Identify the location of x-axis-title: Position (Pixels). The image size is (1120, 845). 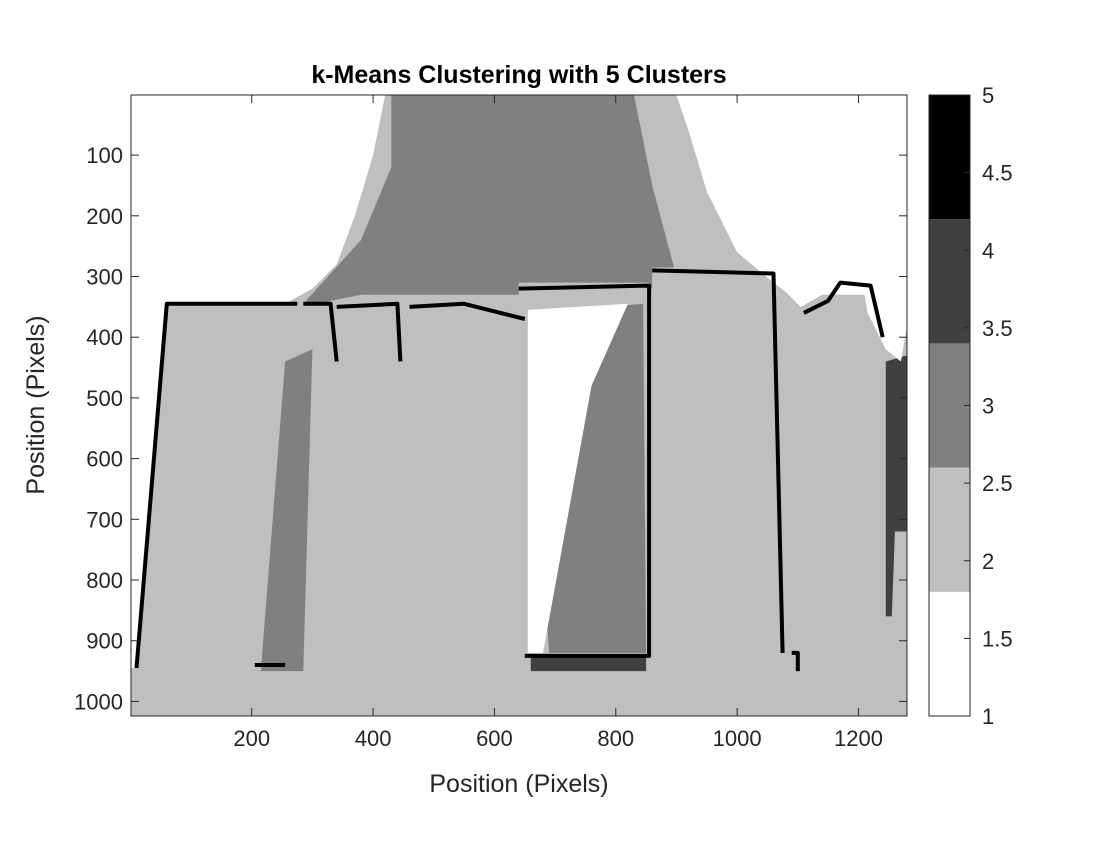
(518, 784).